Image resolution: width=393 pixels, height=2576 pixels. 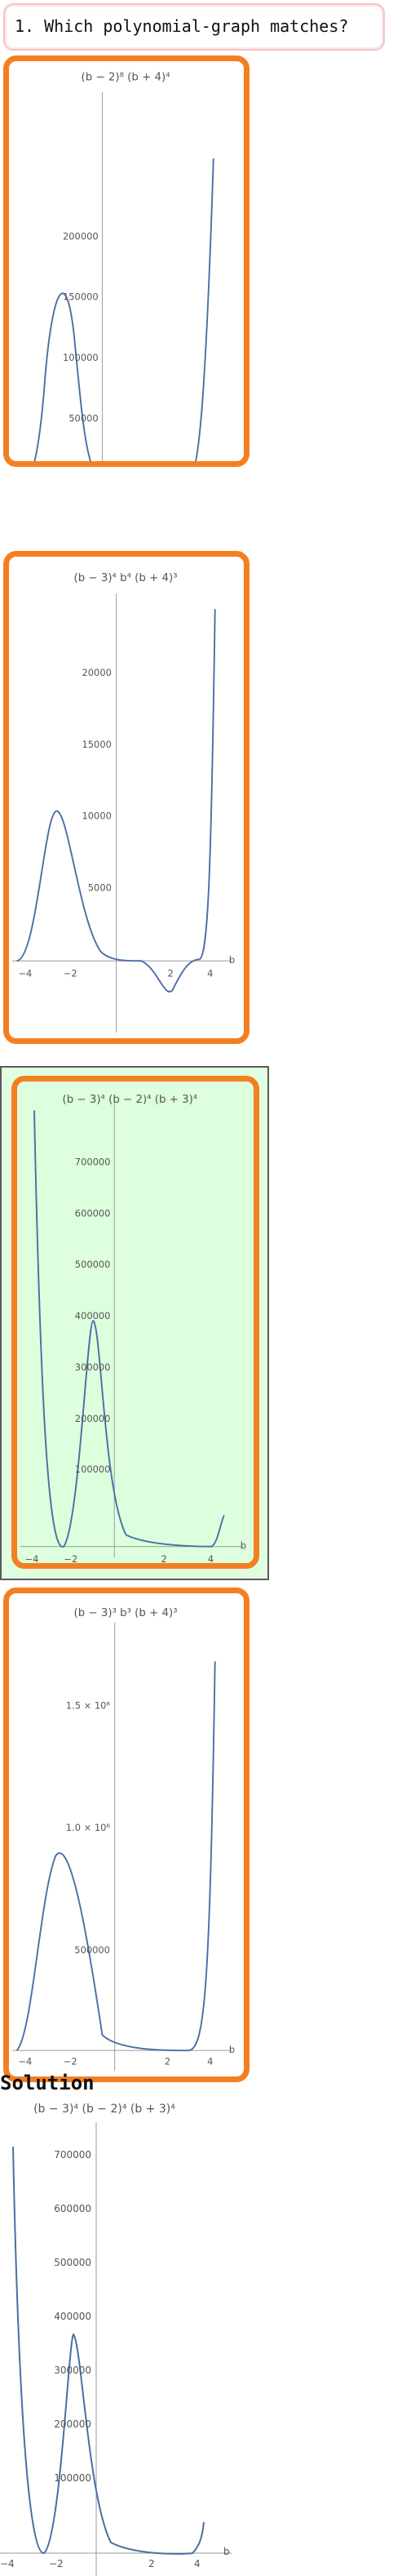 What do you see at coordinates (83, 418) in the screenshot?
I see `y-tick: 50000` at bounding box center [83, 418].